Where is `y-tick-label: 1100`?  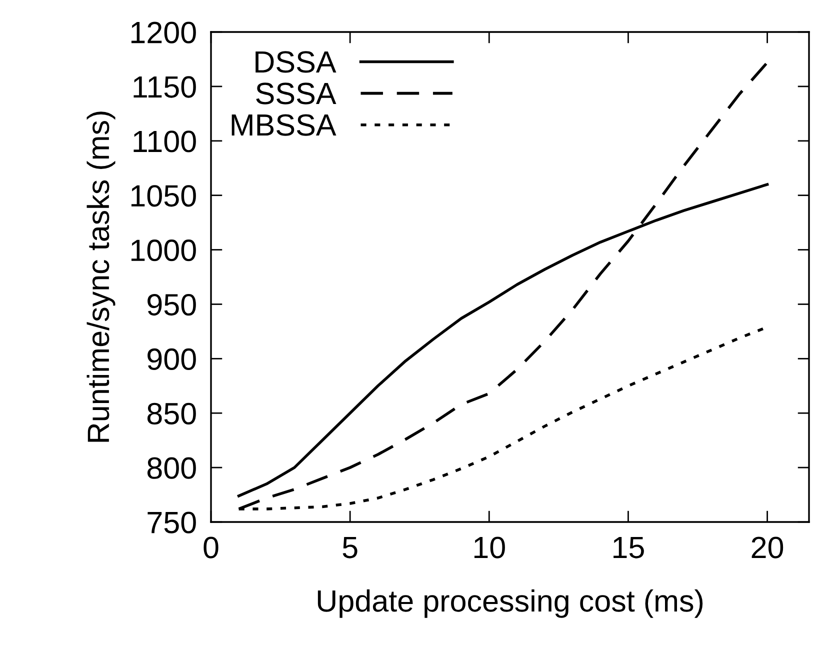 y-tick-label: 1100 is located at coordinates (165, 141).